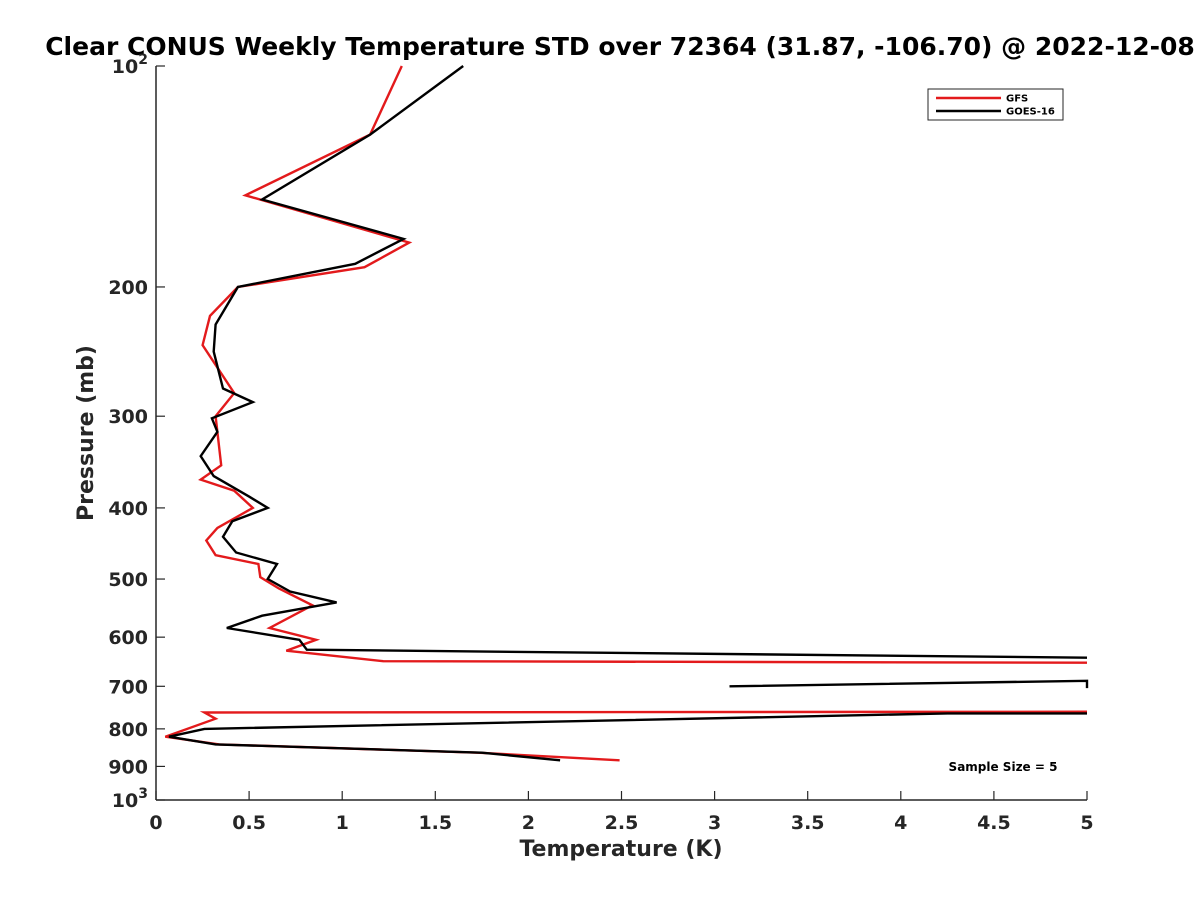  I want to click on y-tick-label: 400, so click(128, 509).